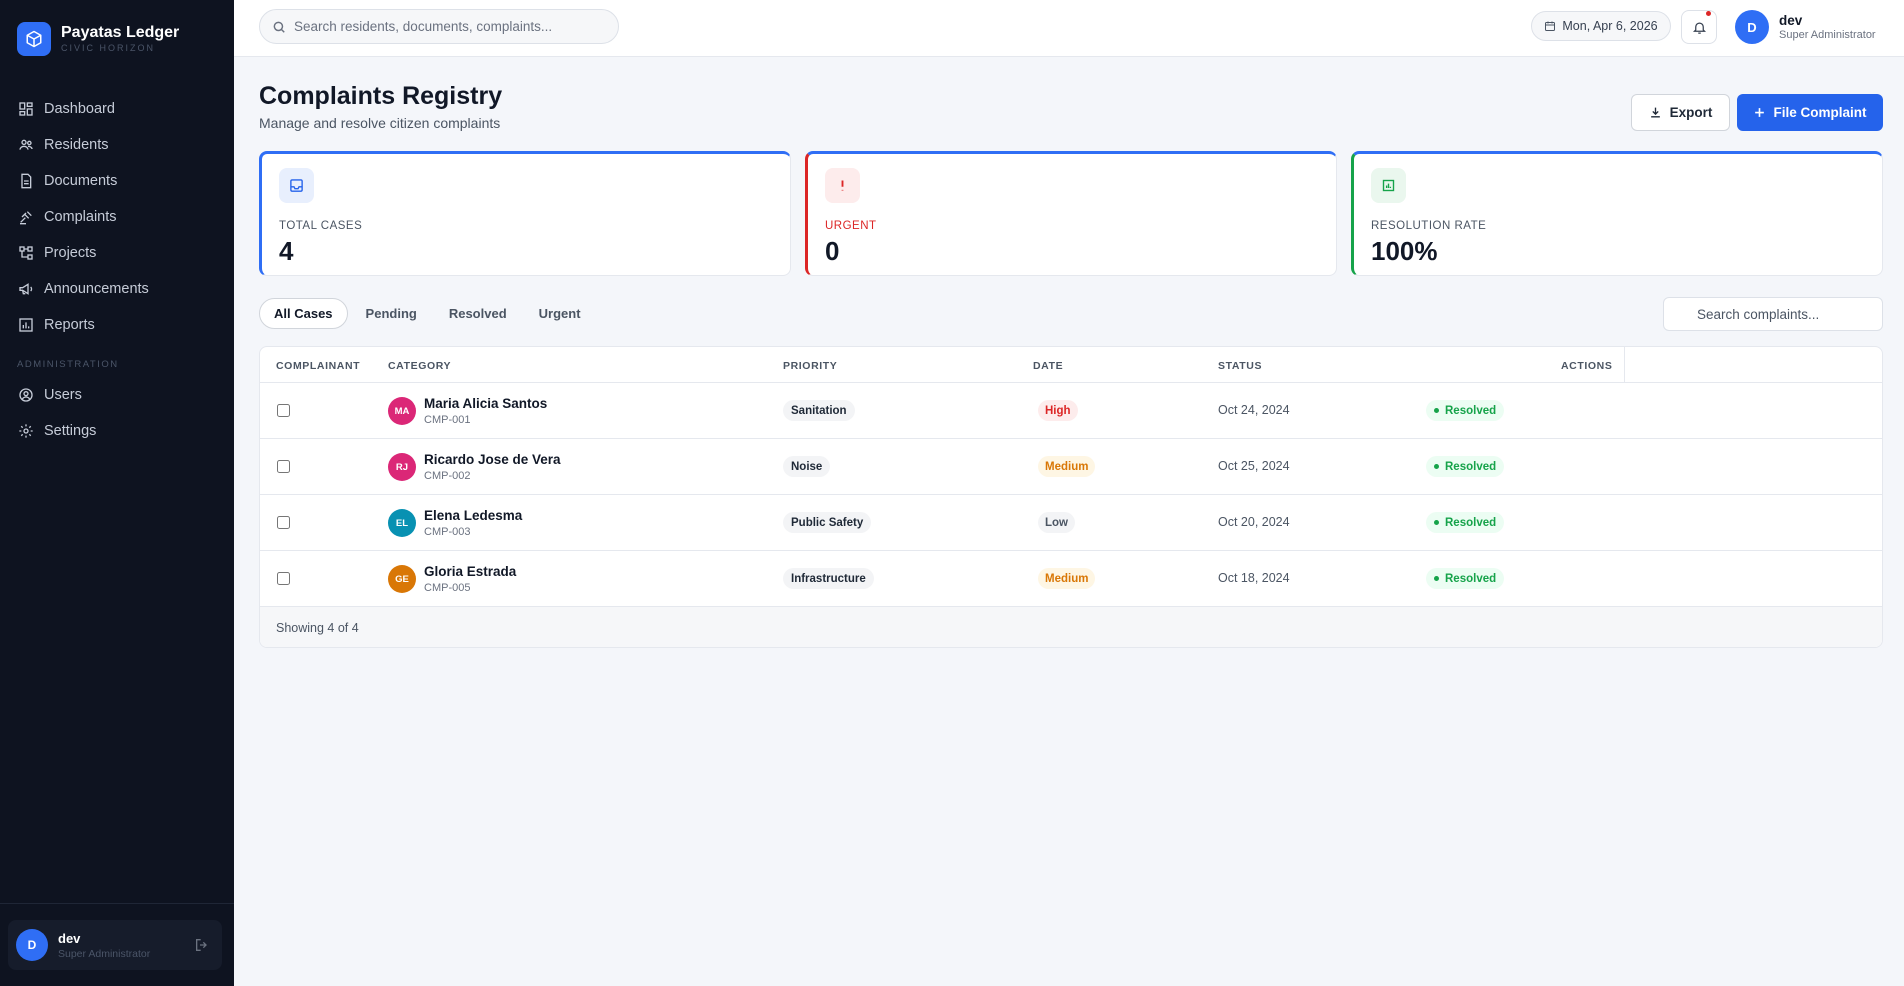 The width and height of the screenshot is (1904, 986). Describe the element at coordinates (117, 109) in the screenshot. I see `sidebar-item-dashboard: Dashboard` at that location.